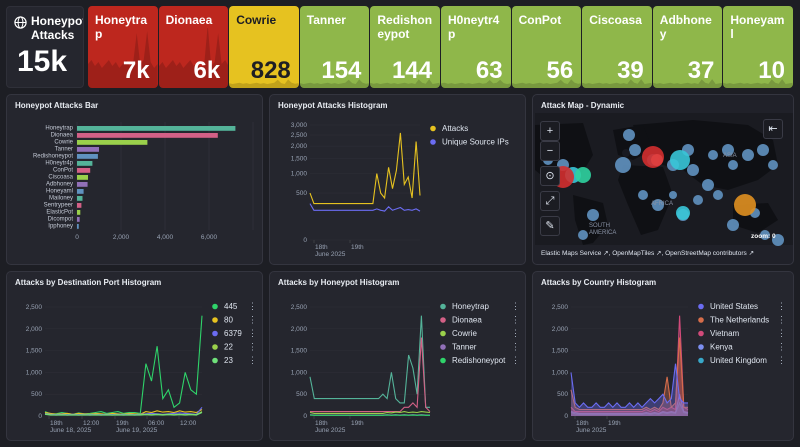  What do you see at coordinates (577, 253) in the screenshot?
I see `attribution-link-elastic-maps-service: Elastic Maps Service ↗,` at bounding box center [577, 253].